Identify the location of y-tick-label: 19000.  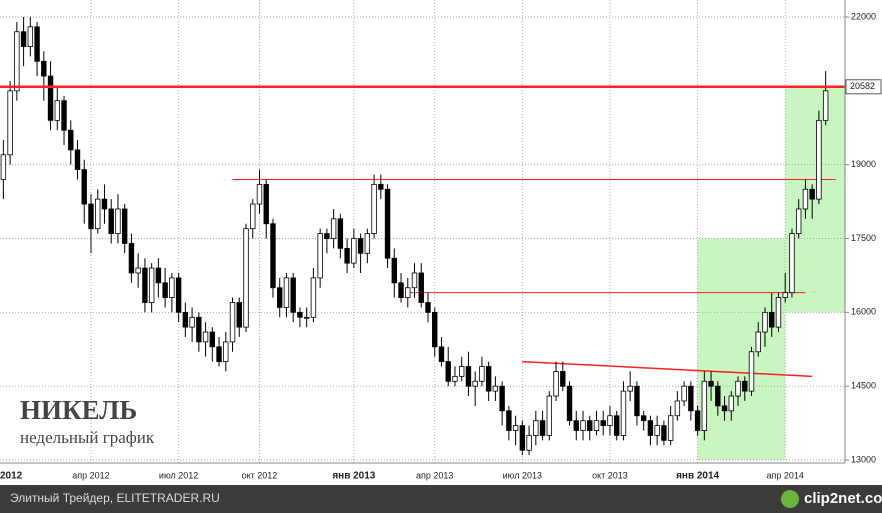
(863, 164).